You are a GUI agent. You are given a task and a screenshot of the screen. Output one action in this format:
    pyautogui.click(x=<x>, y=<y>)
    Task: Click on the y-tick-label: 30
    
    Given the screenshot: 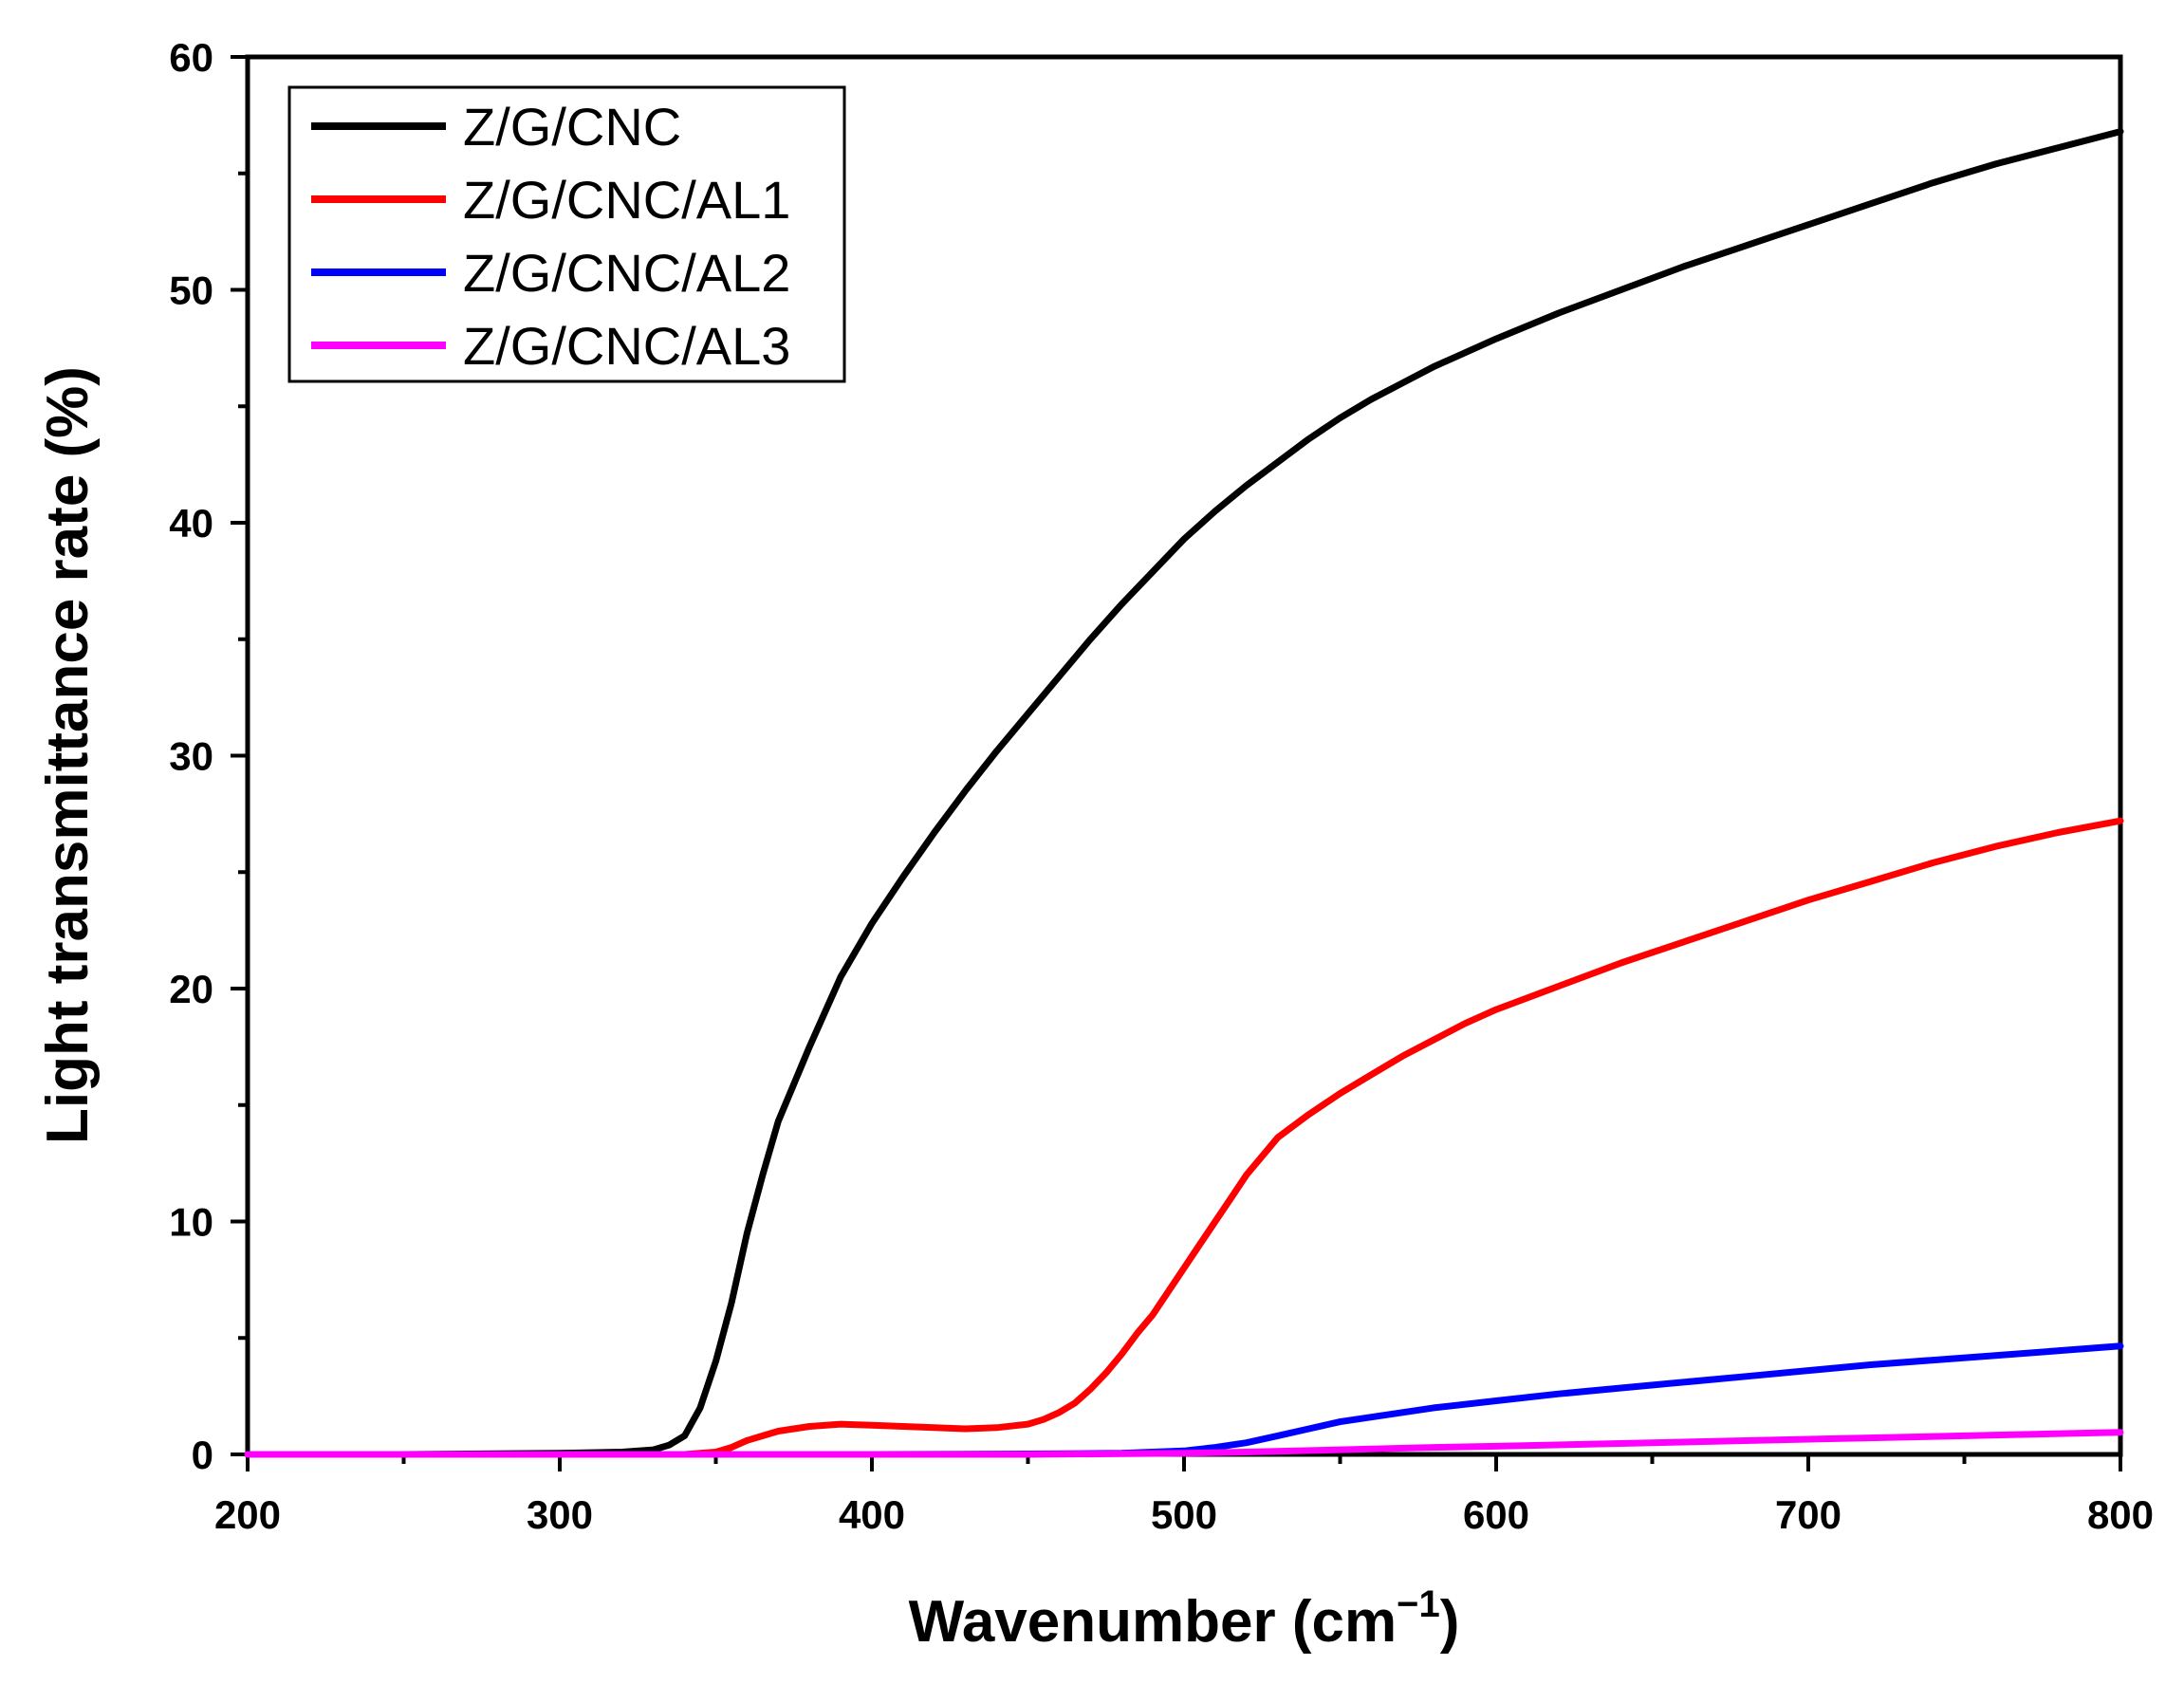 What is the action you would take?
    pyautogui.click(x=191, y=756)
    